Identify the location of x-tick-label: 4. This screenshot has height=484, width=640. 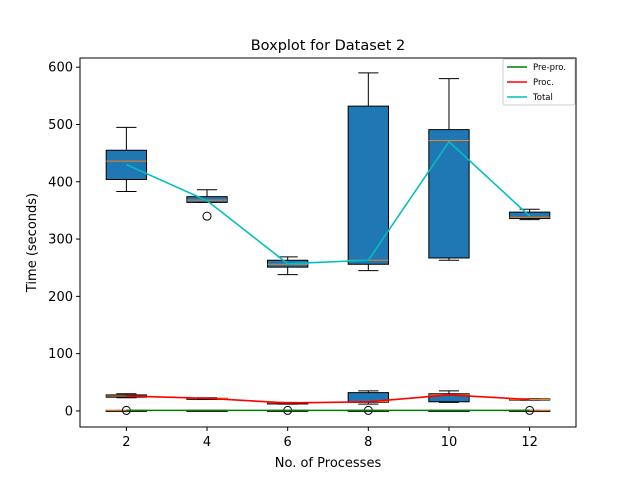
(207, 442).